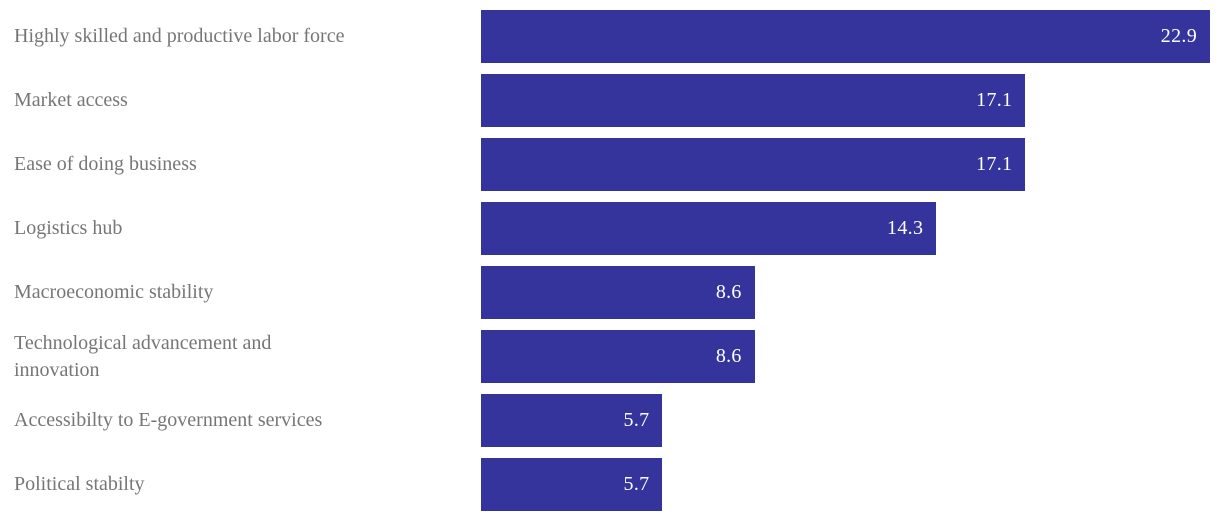 This screenshot has width=1220, height=522. What do you see at coordinates (1178, 36) in the screenshot?
I see `bar-value-label: 22.9` at bounding box center [1178, 36].